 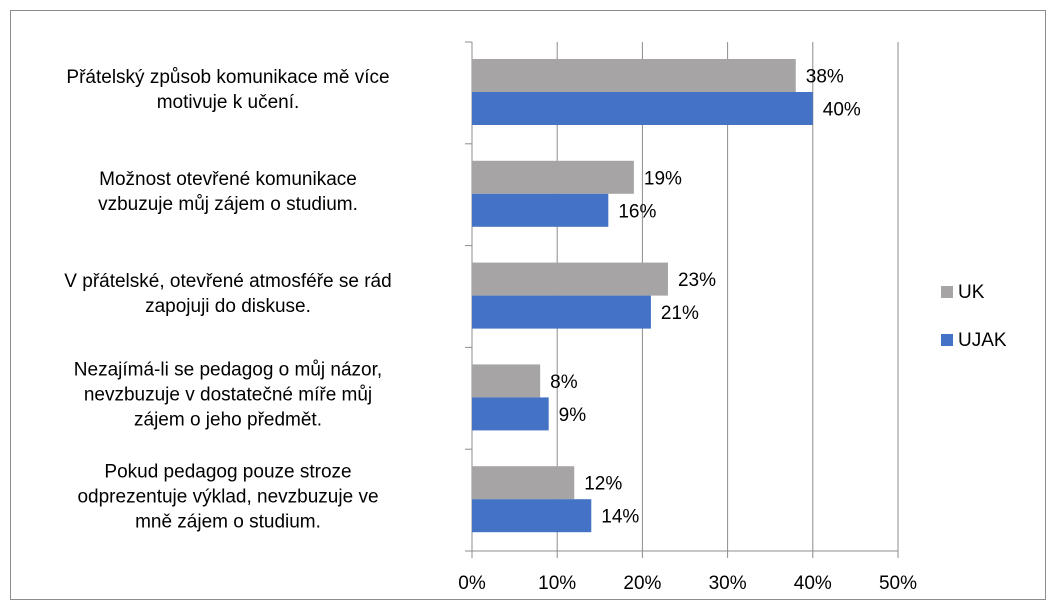 I want to click on data-label: 8%, so click(x=564, y=382).